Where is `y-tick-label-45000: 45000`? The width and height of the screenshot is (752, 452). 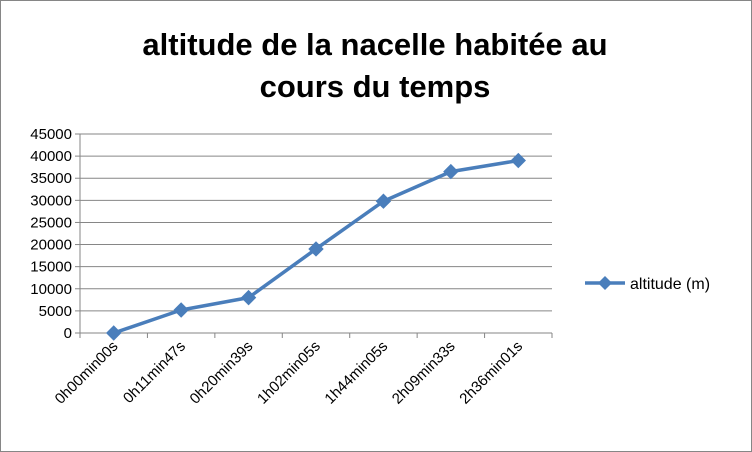 y-tick-label-45000: 45000 is located at coordinates (51, 134).